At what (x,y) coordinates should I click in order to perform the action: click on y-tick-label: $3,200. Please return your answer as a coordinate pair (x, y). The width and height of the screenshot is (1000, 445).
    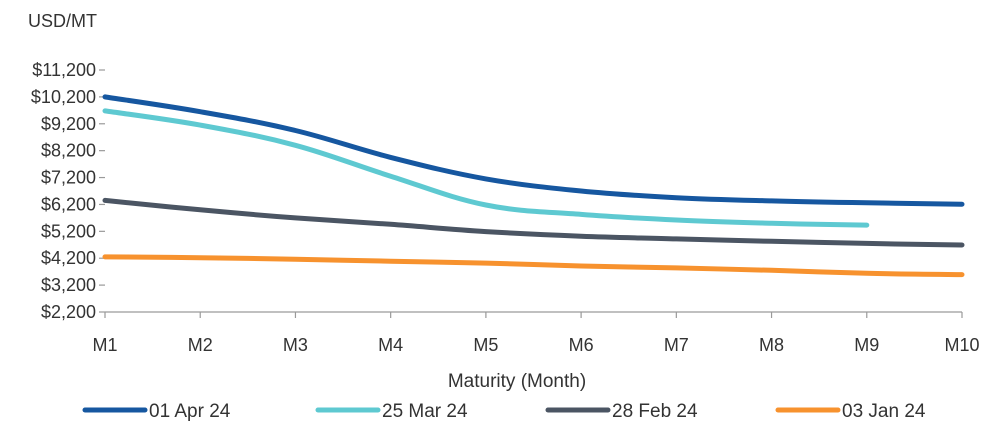
    Looking at the image, I should click on (68, 285).